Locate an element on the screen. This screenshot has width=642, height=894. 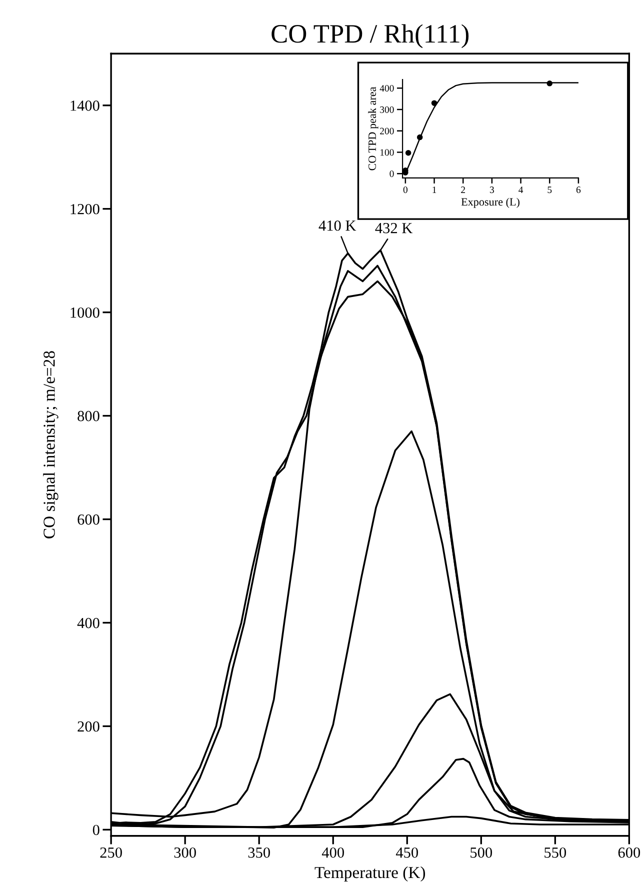
annotation: 410 K is located at coordinates (337, 225).